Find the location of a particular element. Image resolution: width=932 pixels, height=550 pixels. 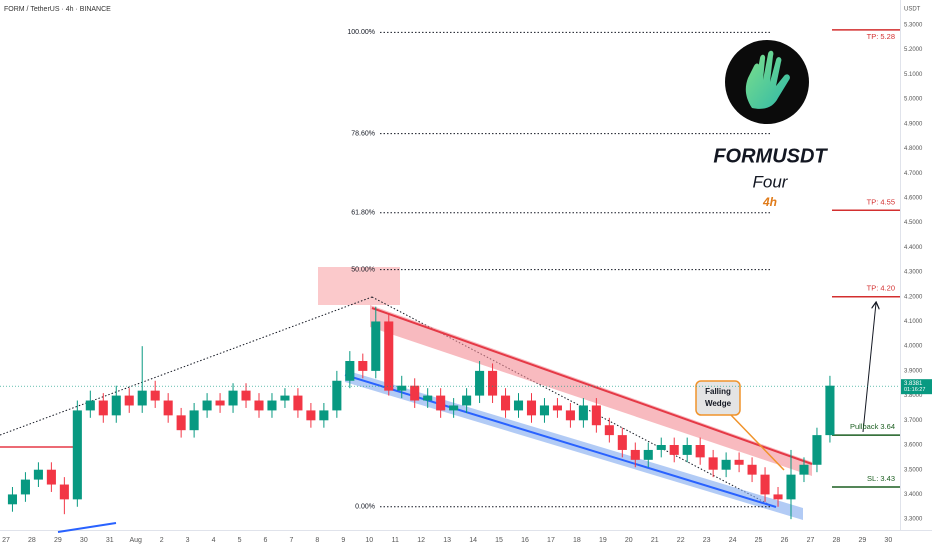

y-tick-label: 5.0000 is located at coordinates (913, 100).